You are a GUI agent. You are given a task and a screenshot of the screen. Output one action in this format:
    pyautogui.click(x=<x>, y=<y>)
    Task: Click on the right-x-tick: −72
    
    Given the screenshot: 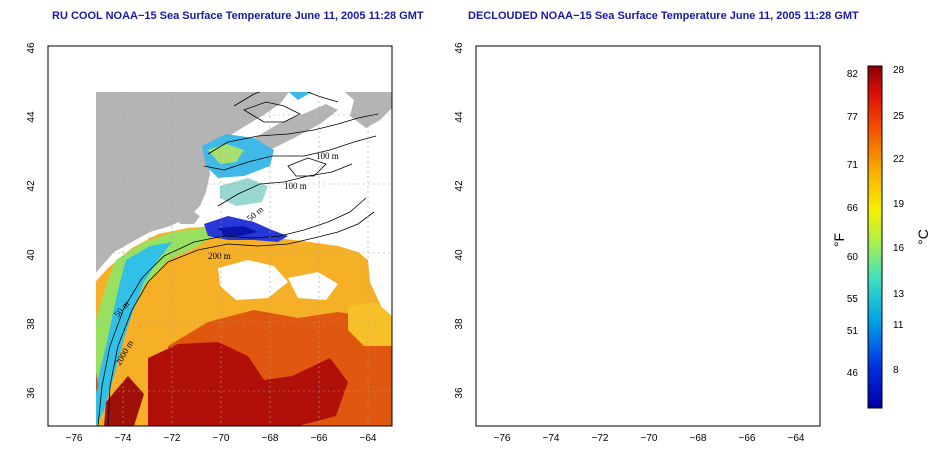 What is the action you would take?
    pyautogui.click(x=600, y=438)
    